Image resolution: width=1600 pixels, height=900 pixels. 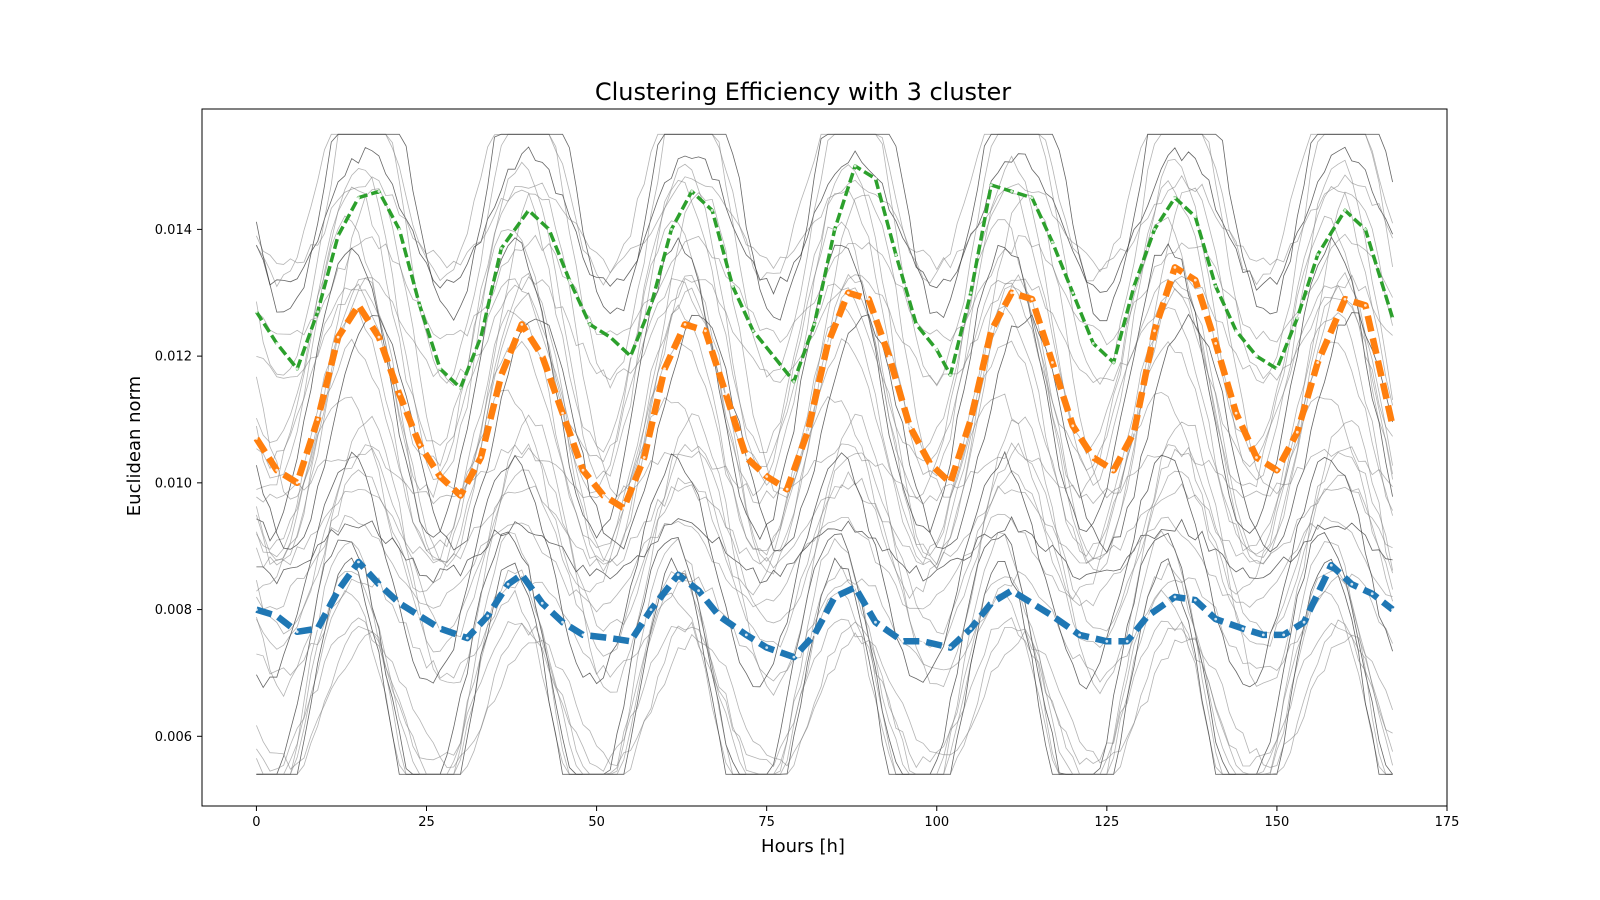 I want to click on chart-title: Clustering Efficiency with 3 cluster, so click(x=803, y=92).